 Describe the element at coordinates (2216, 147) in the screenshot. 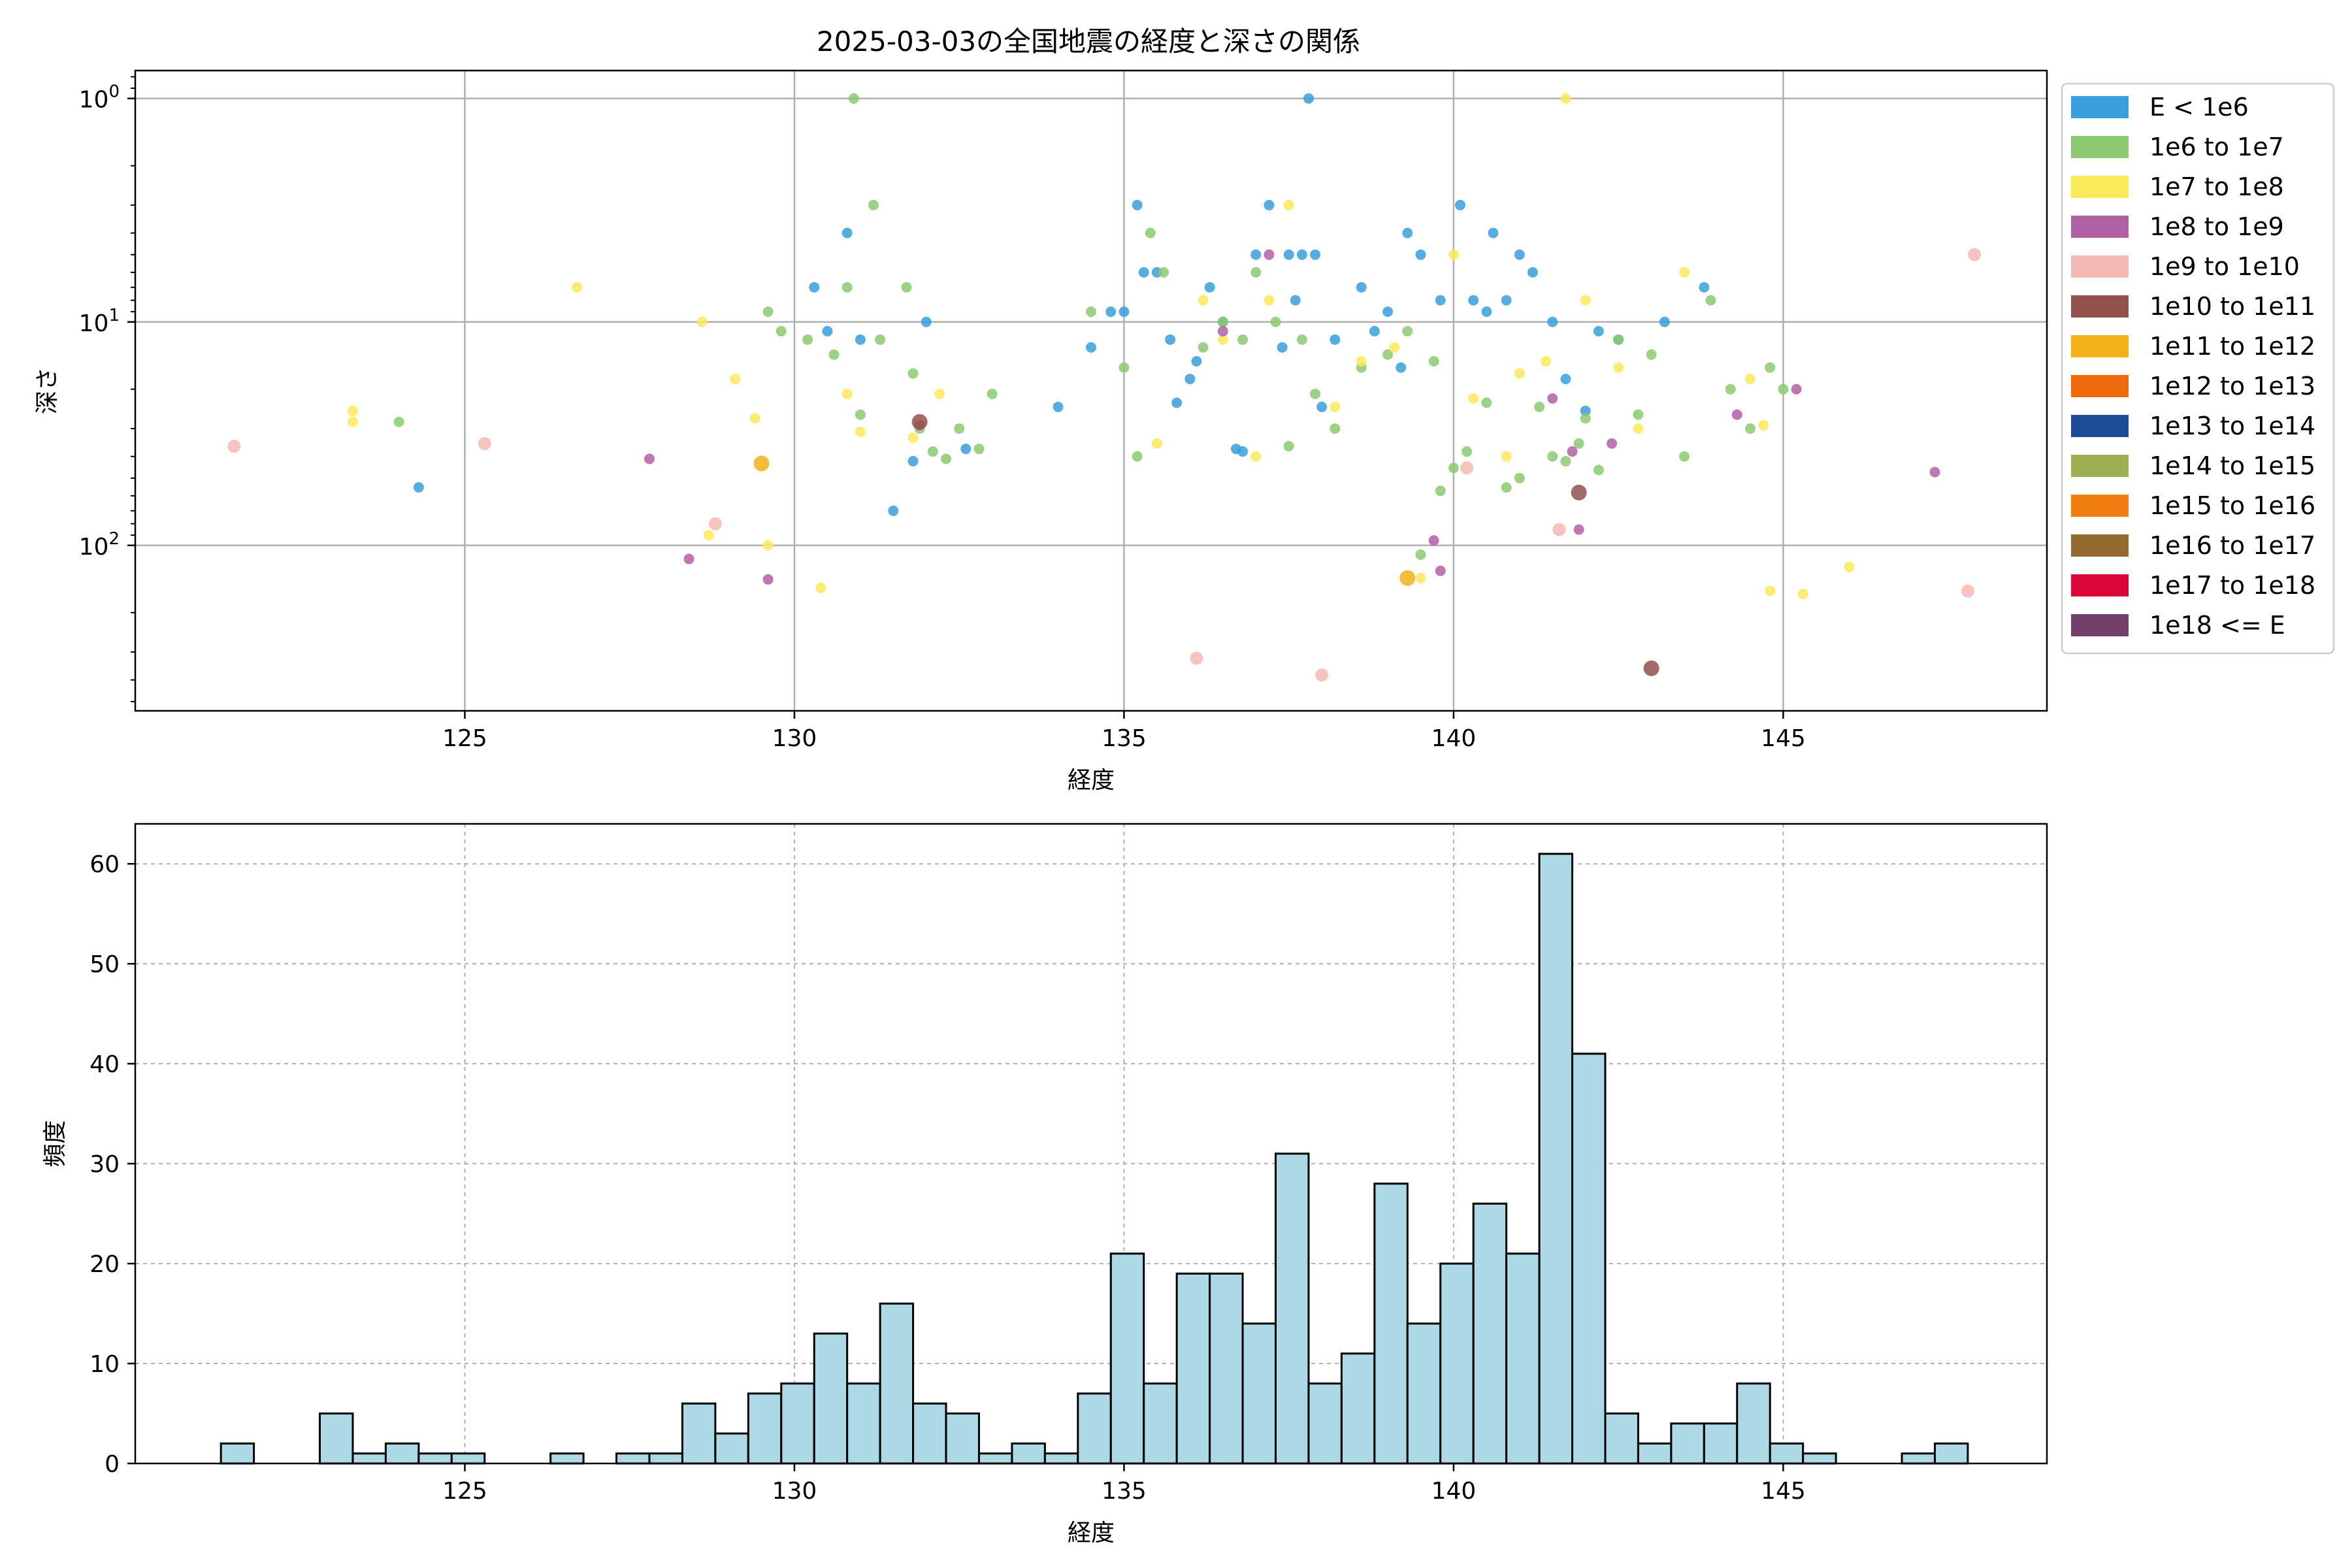

I see `legend-label: 1e6 to 1e7` at that location.